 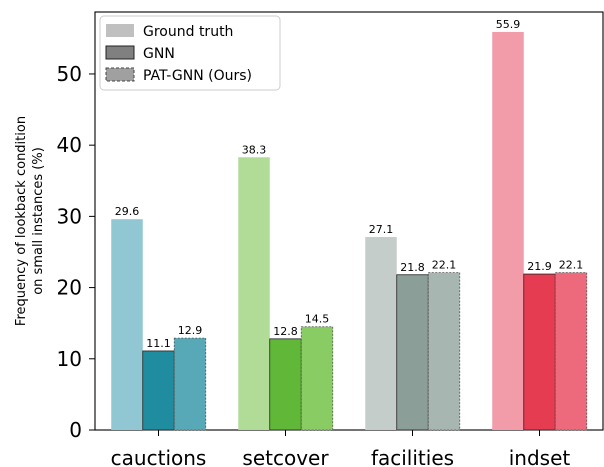 I want to click on y-tick-label: 50, so click(x=69, y=74).